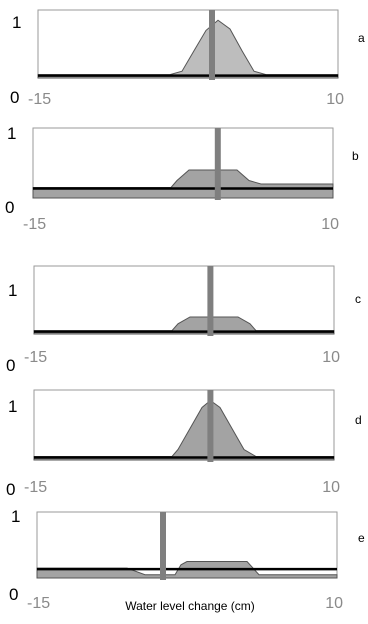  What do you see at coordinates (358, 299) in the screenshot?
I see `panel-c-label: c` at bounding box center [358, 299].